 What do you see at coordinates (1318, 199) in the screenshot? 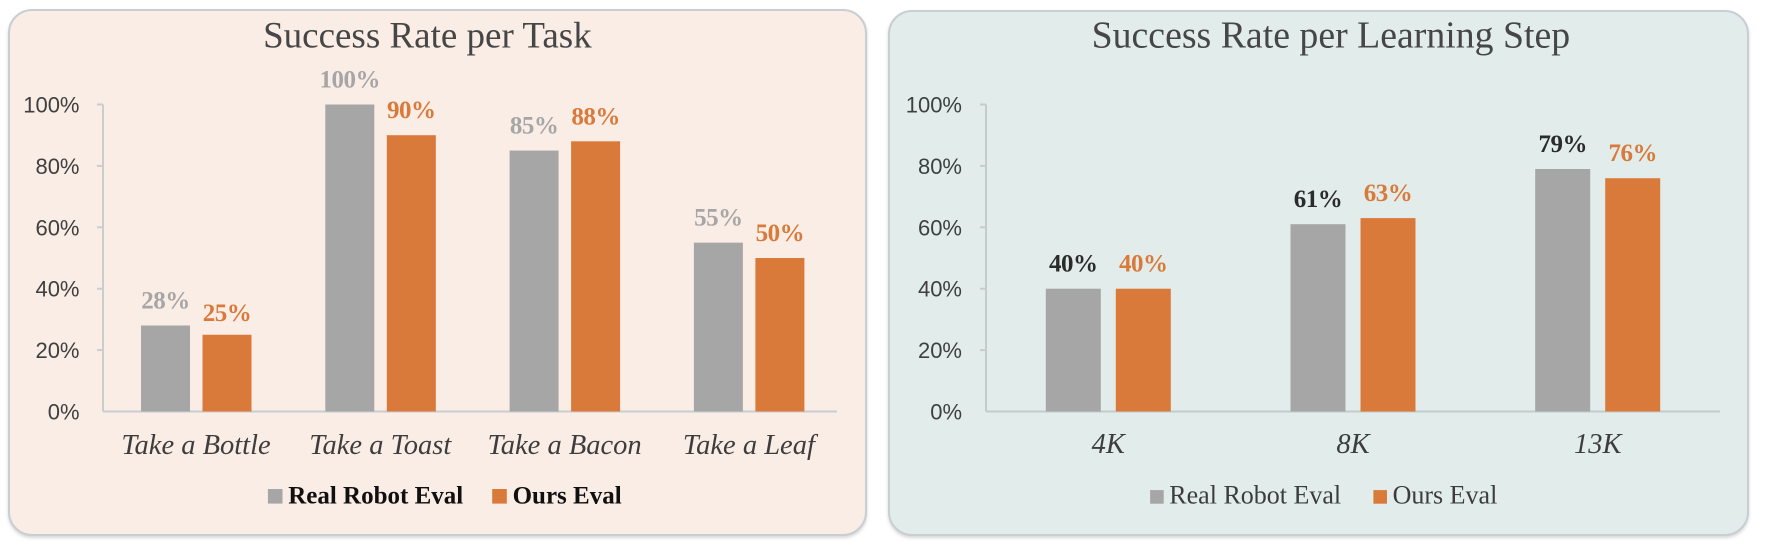
I see `svg-text: 61%` at bounding box center [1318, 199].